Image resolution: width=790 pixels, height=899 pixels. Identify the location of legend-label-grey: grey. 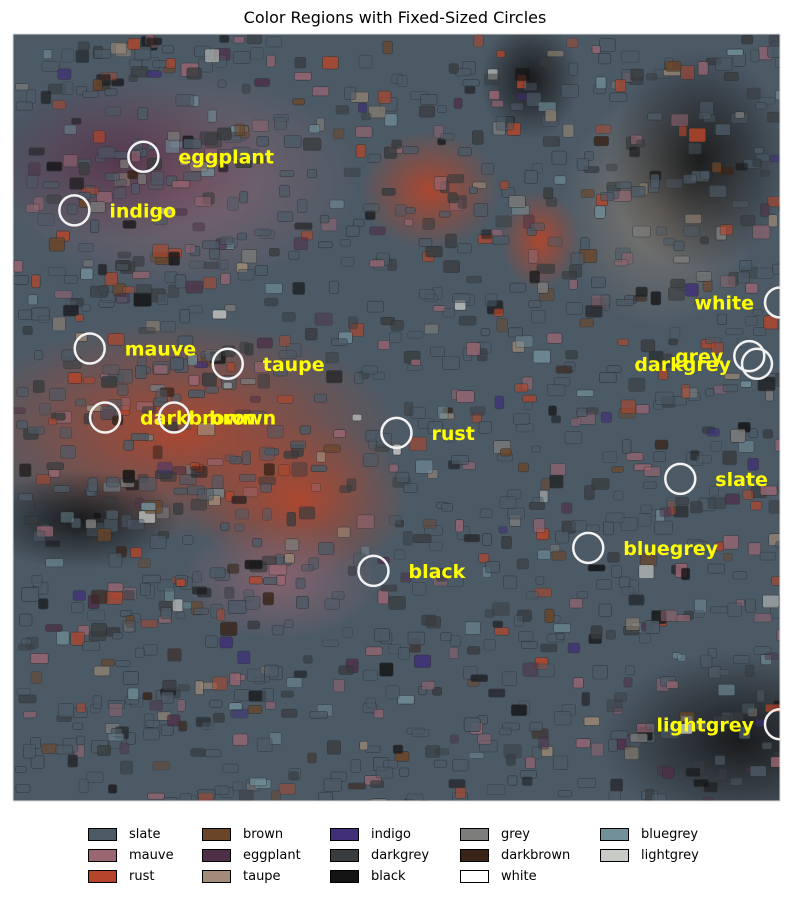
(516, 834).